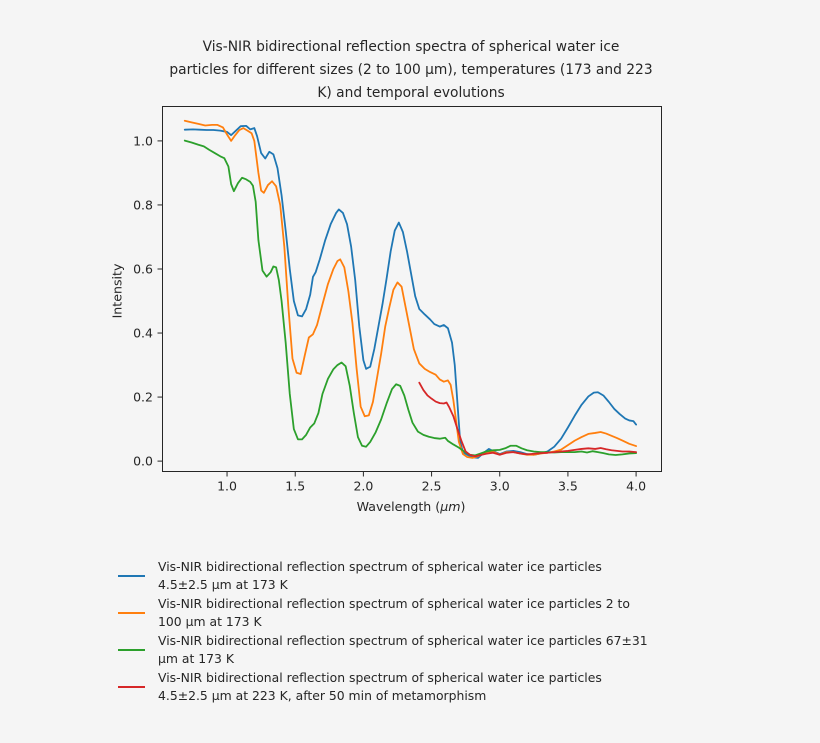 The image size is (820, 743). What do you see at coordinates (432, 486) in the screenshot?
I see `x-tick-label: 2.5` at bounding box center [432, 486].